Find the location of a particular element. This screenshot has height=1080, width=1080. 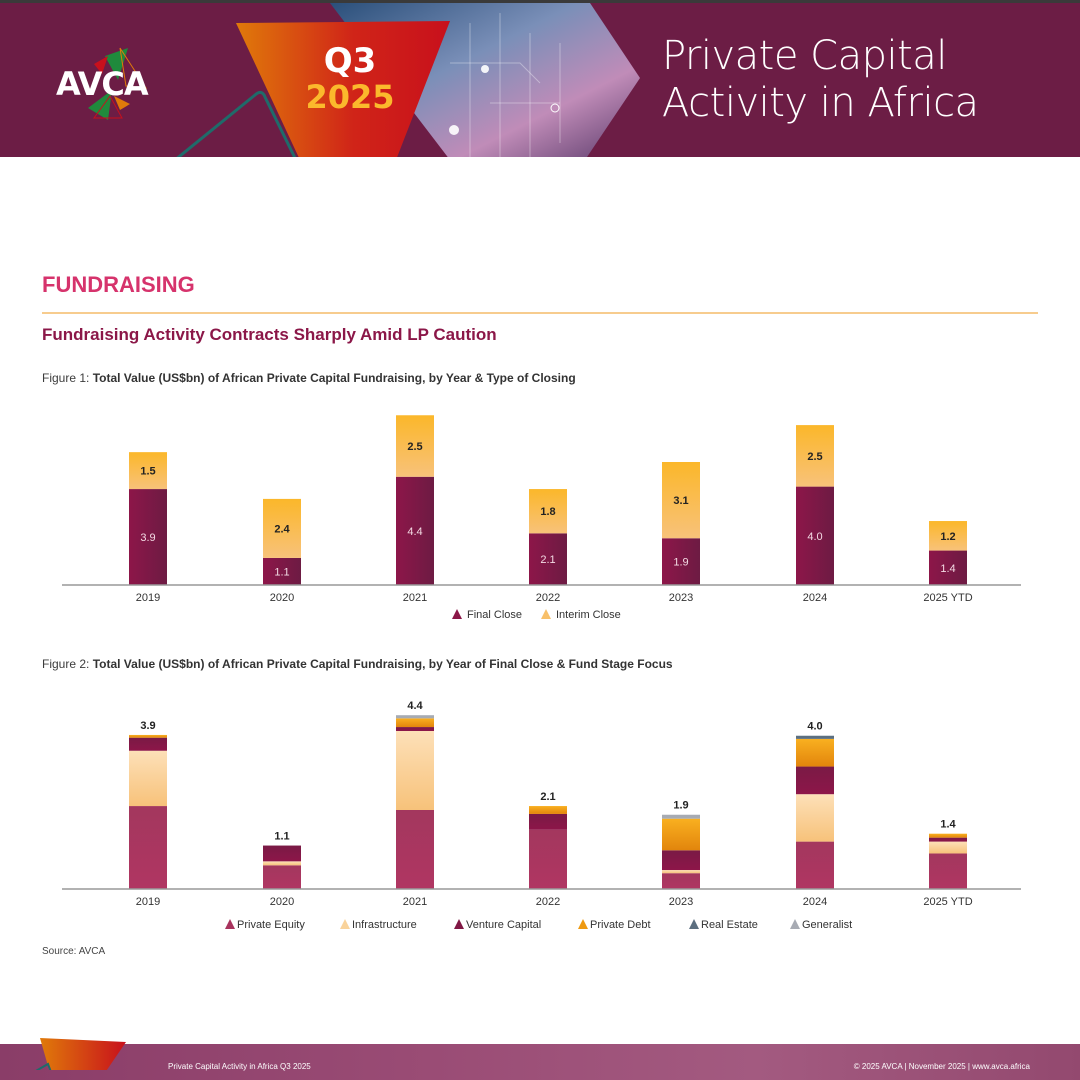

bar-venture-capital-2019 is located at coordinates (148, 744).